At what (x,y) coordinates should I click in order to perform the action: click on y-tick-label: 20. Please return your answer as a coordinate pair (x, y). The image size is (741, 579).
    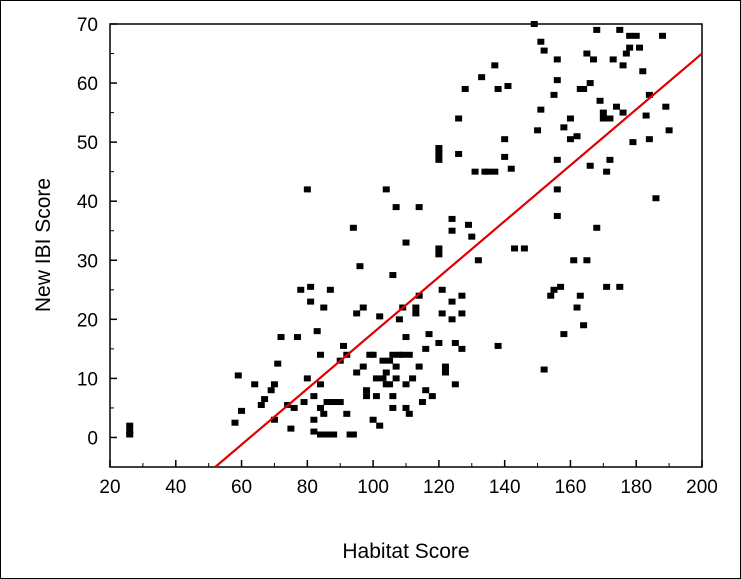
    Looking at the image, I should click on (87, 320).